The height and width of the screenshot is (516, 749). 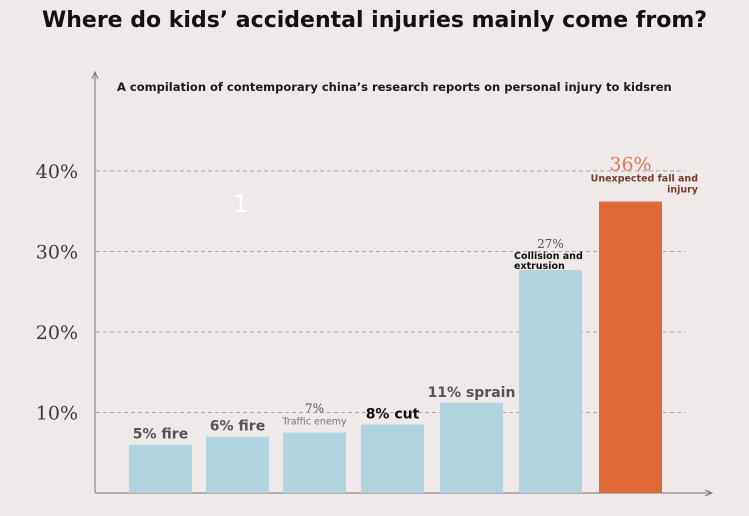 I want to click on y-tick-label: 40%, so click(x=57, y=172).